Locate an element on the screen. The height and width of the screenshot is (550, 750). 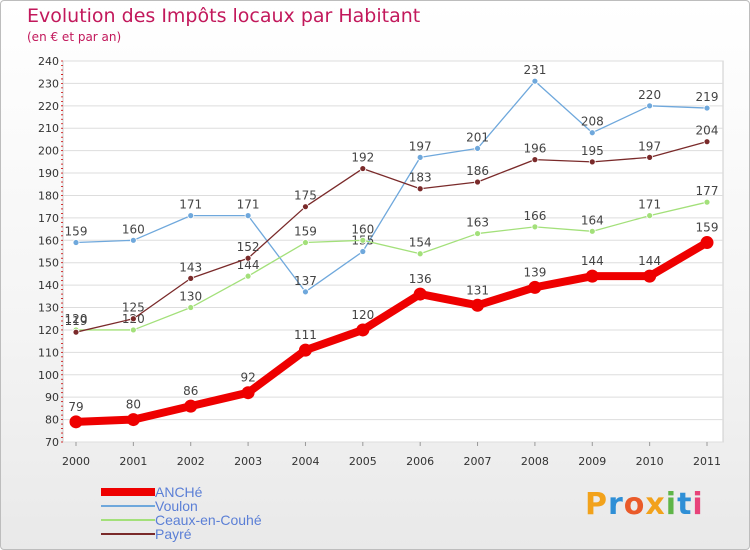
data-label: 120 is located at coordinates (362, 315).